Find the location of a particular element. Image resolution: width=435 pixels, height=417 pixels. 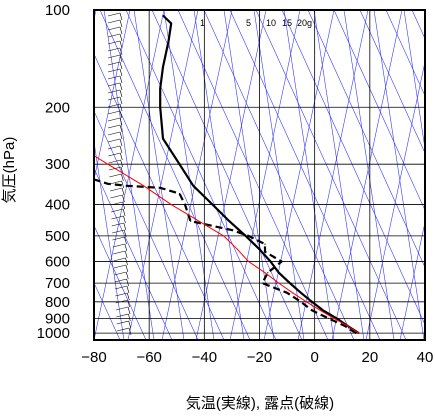

mixing-ratio-label: 1 is located at coordinates (202, 23).